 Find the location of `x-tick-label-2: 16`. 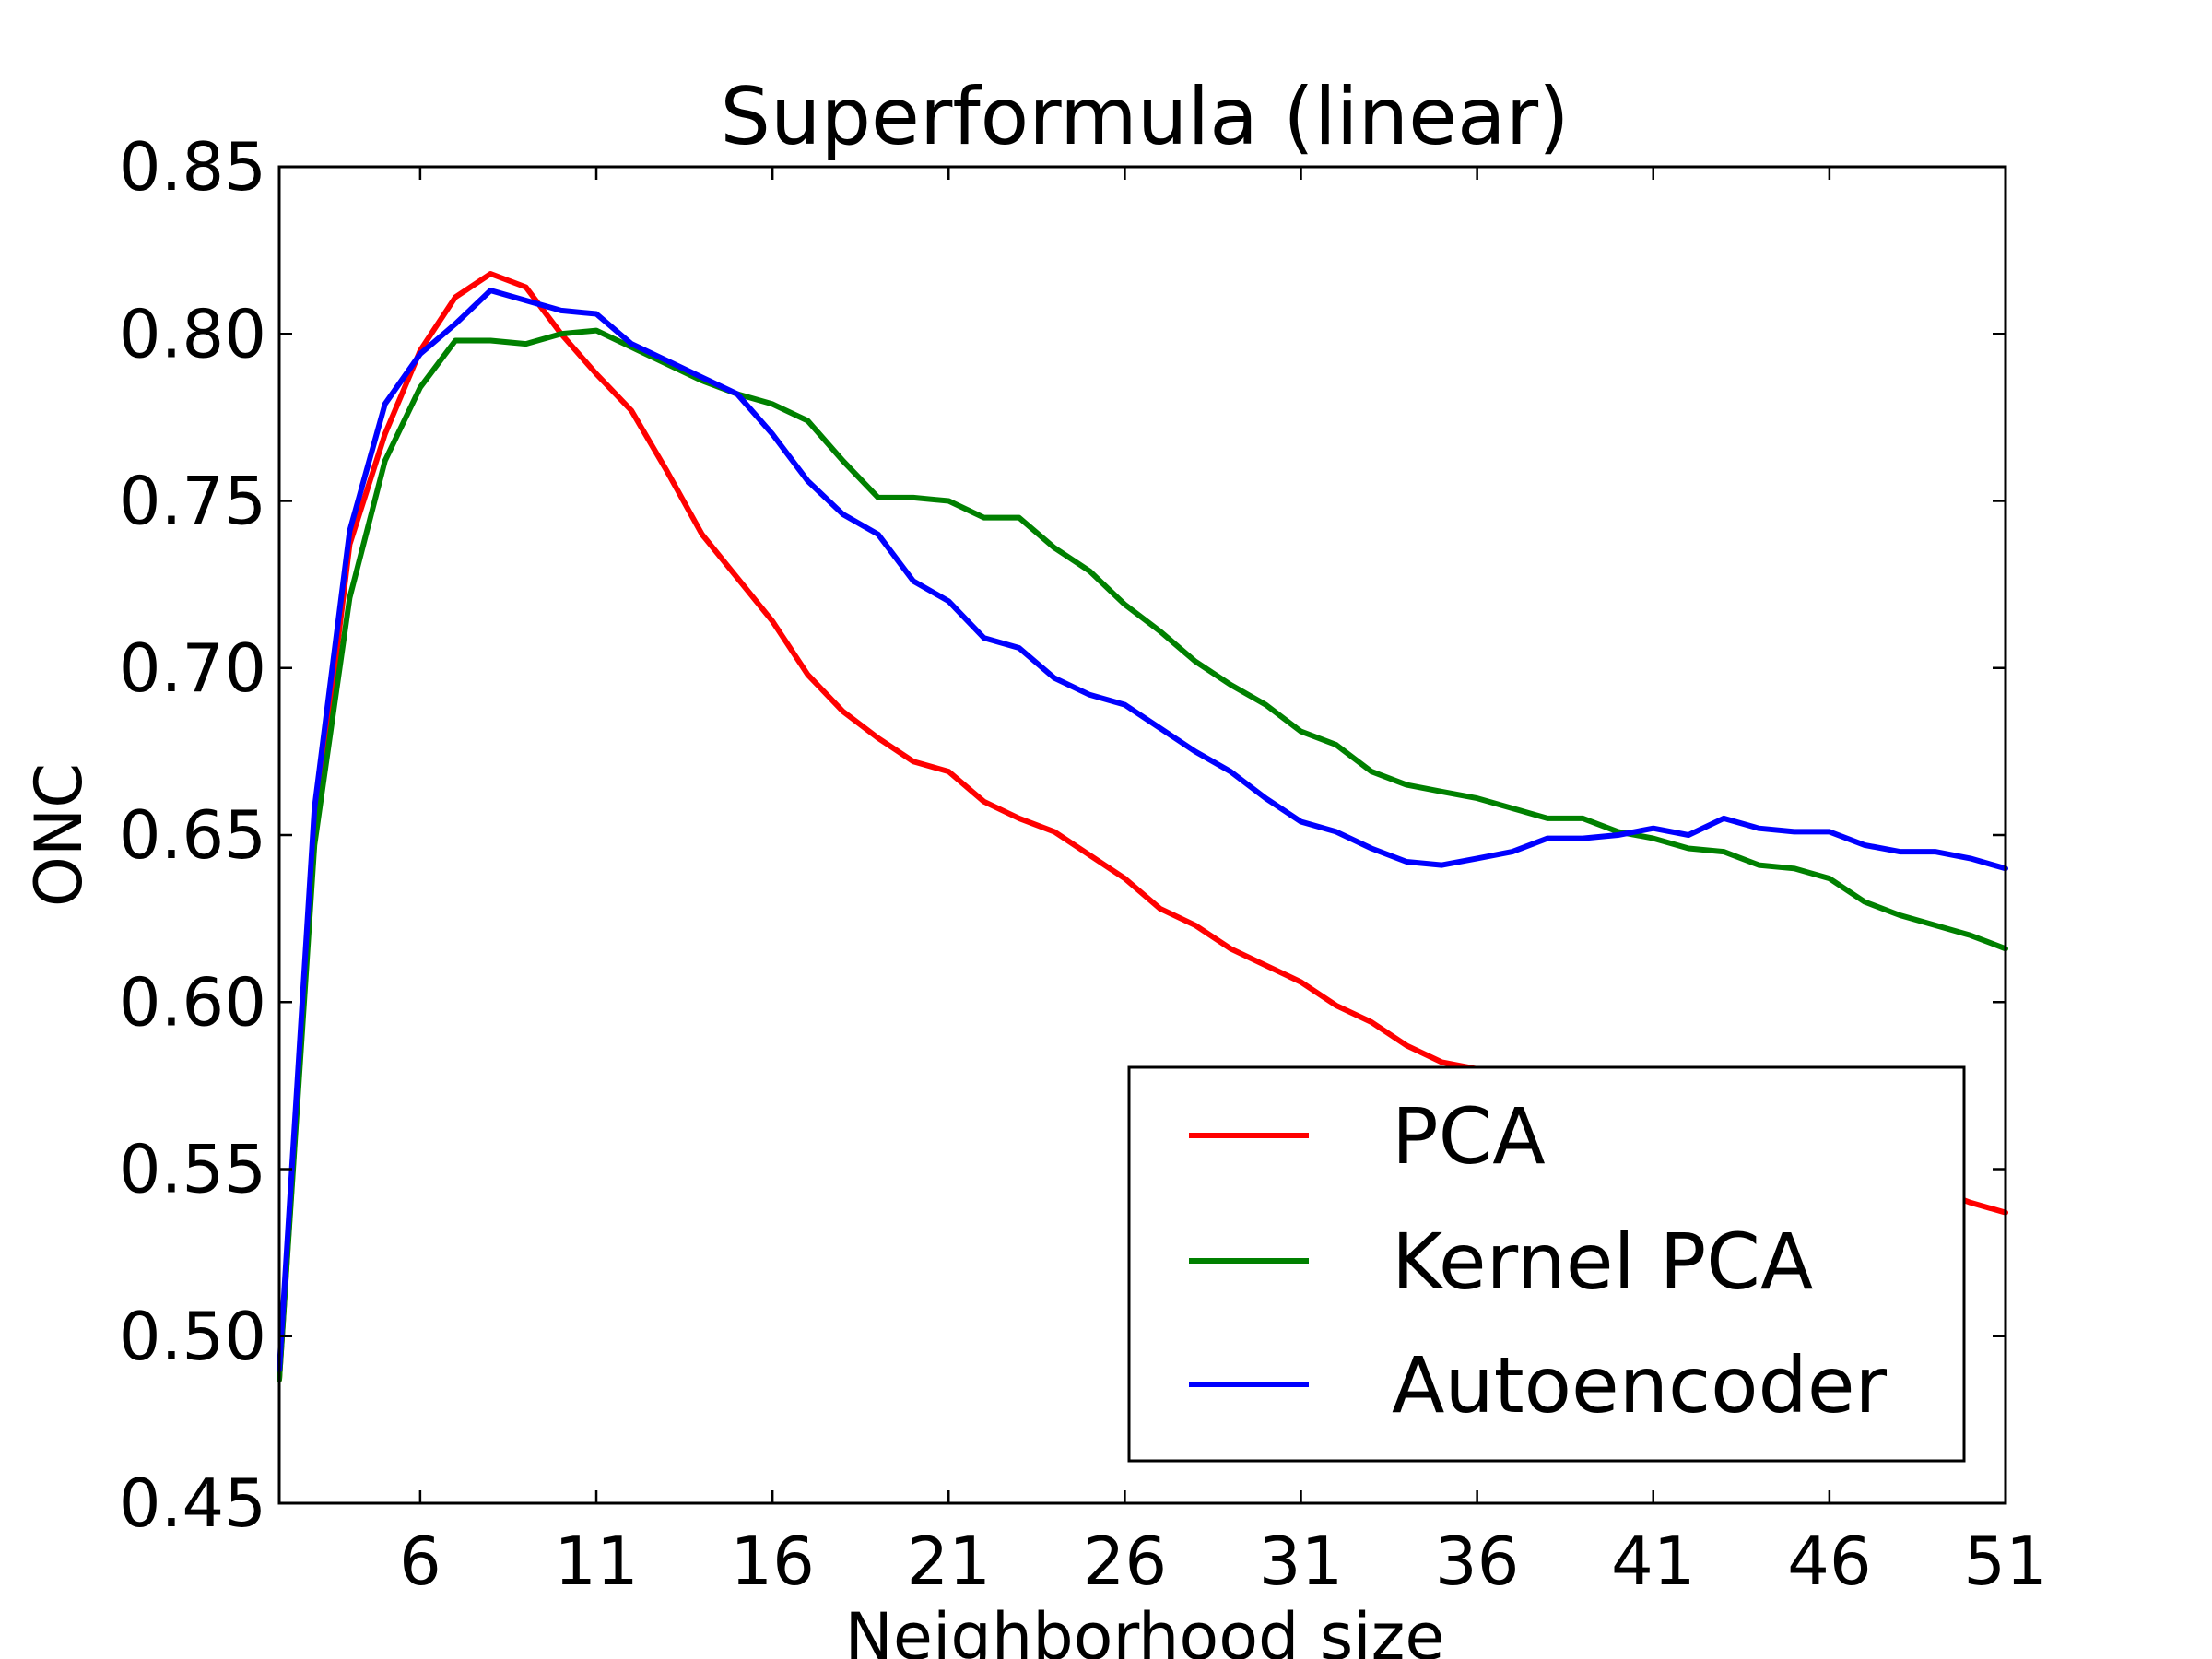

x-tick-label-2: 16 is located at coordinates (772, 1561).